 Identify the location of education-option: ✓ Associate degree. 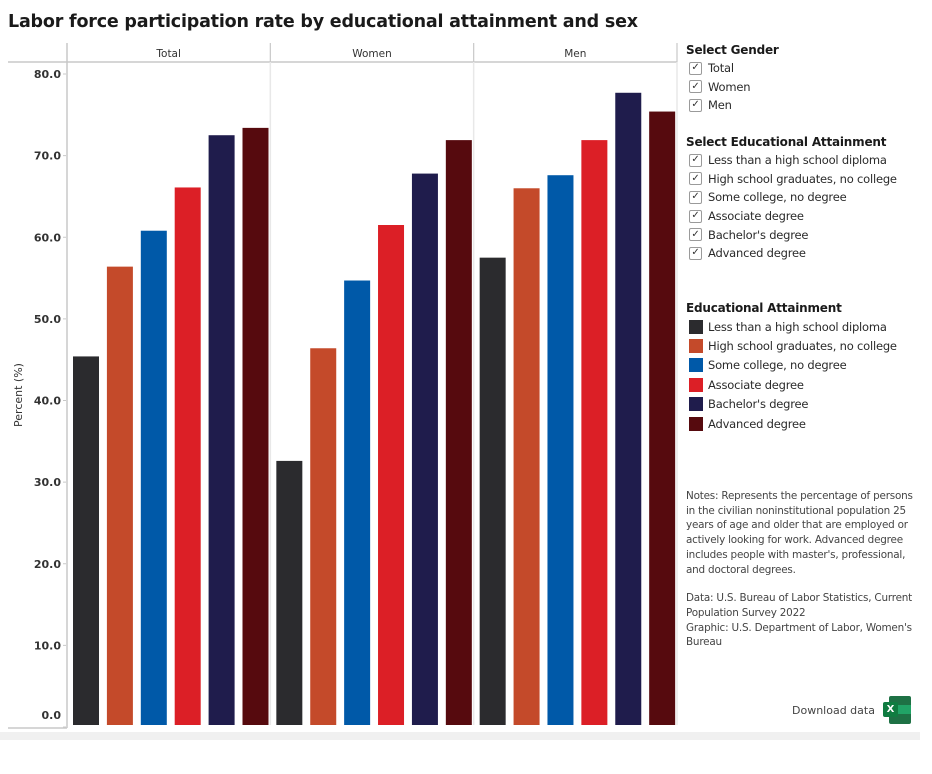
(791, 216).